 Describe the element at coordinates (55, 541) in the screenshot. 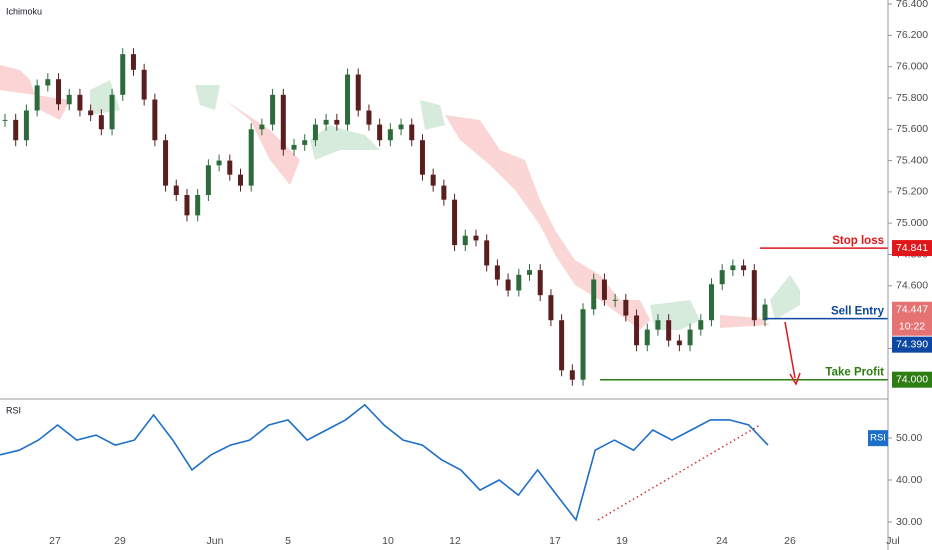

I see `x-tick-label: 27` at that location.